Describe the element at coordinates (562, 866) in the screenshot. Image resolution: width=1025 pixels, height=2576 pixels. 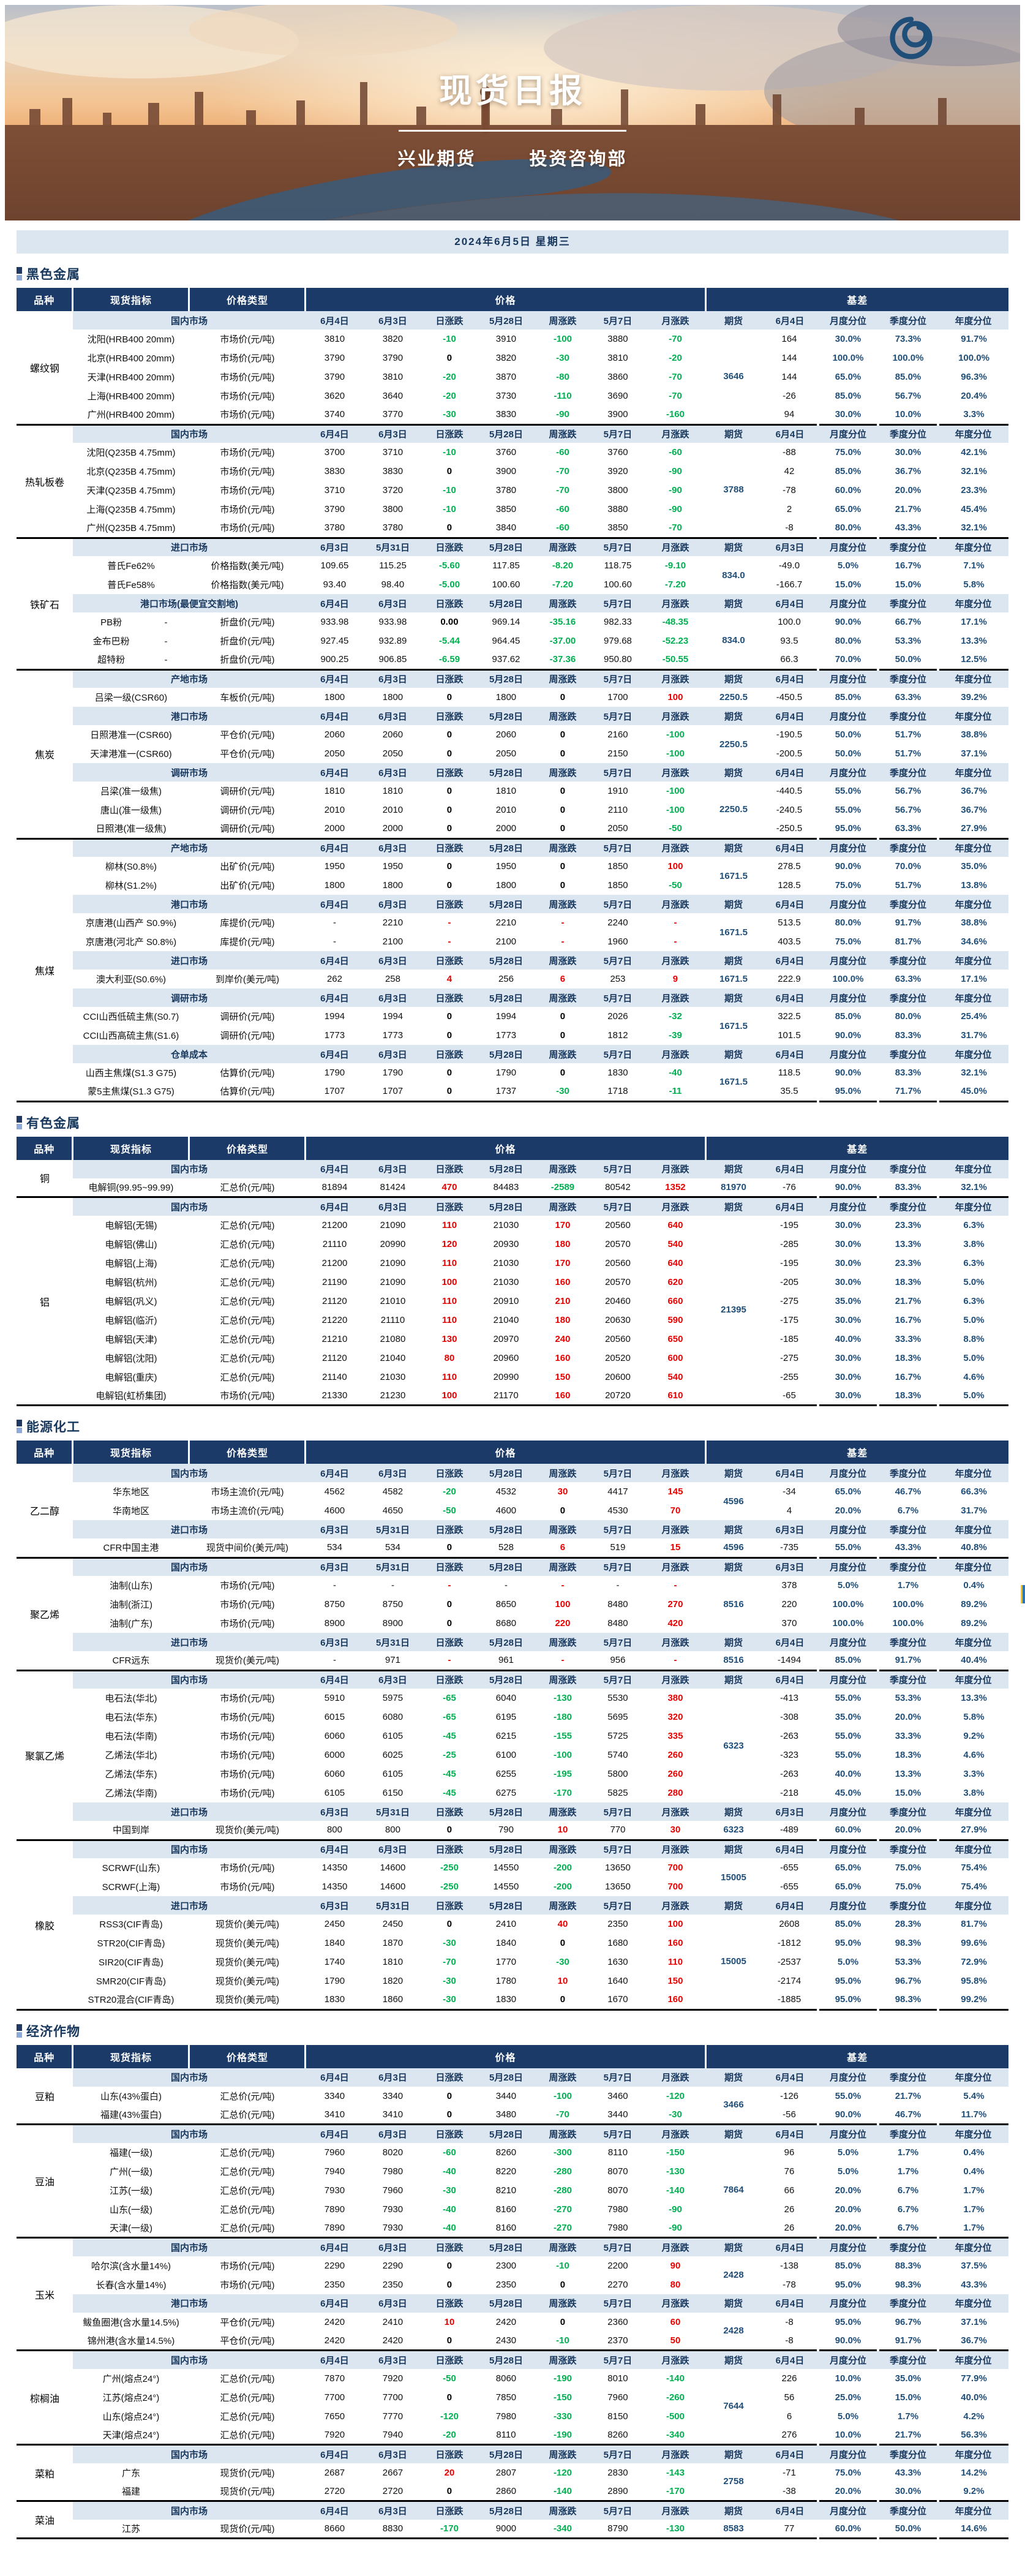
I see `change-cell: 0` at that location.